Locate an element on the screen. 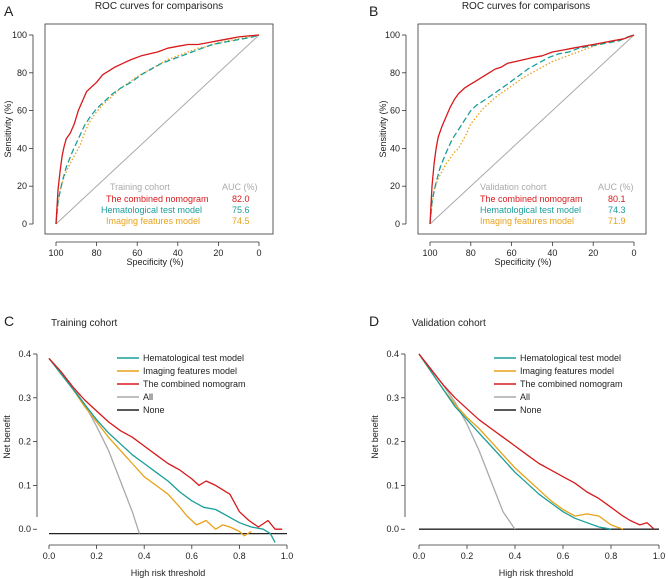  panel-b-auc-imaging: 71.9 is located at coordinates (617, 221).